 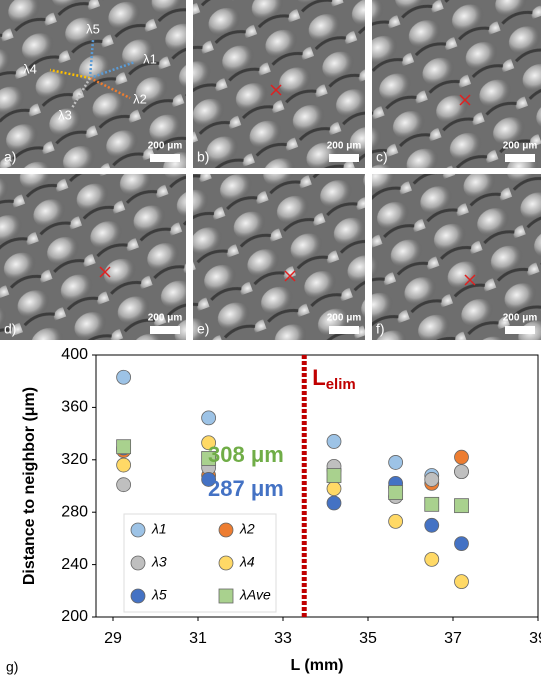 I want to click on legend-label: λ3, so click(x=159, y=562).